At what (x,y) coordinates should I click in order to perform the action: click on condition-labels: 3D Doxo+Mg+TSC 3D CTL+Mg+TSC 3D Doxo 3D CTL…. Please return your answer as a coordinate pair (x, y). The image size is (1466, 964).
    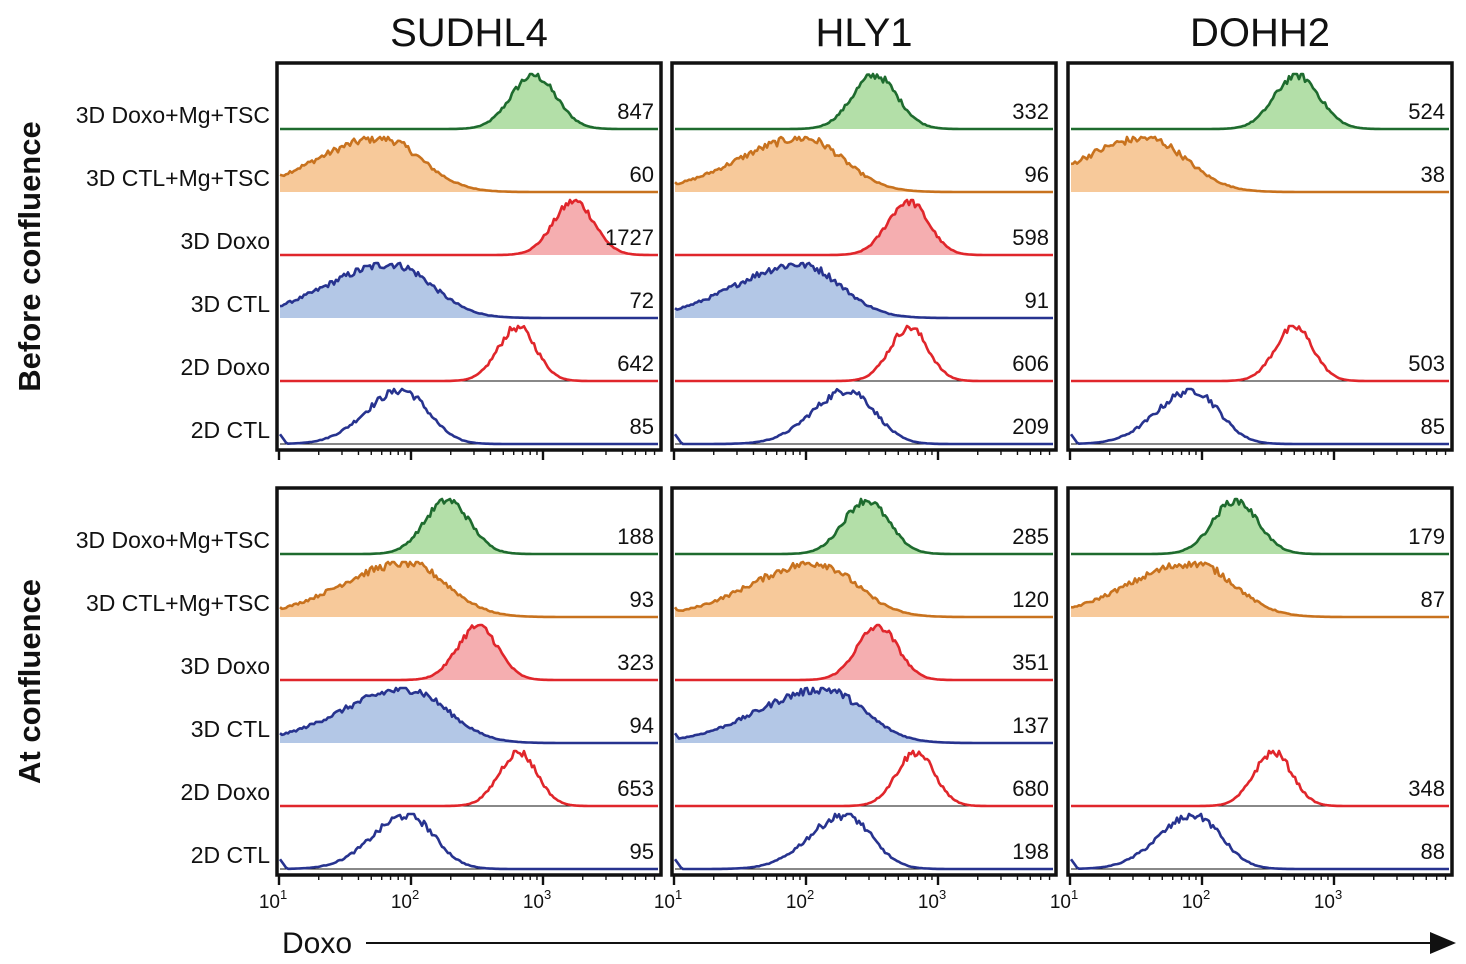
    Looking at the image, I should click on (173, 485).